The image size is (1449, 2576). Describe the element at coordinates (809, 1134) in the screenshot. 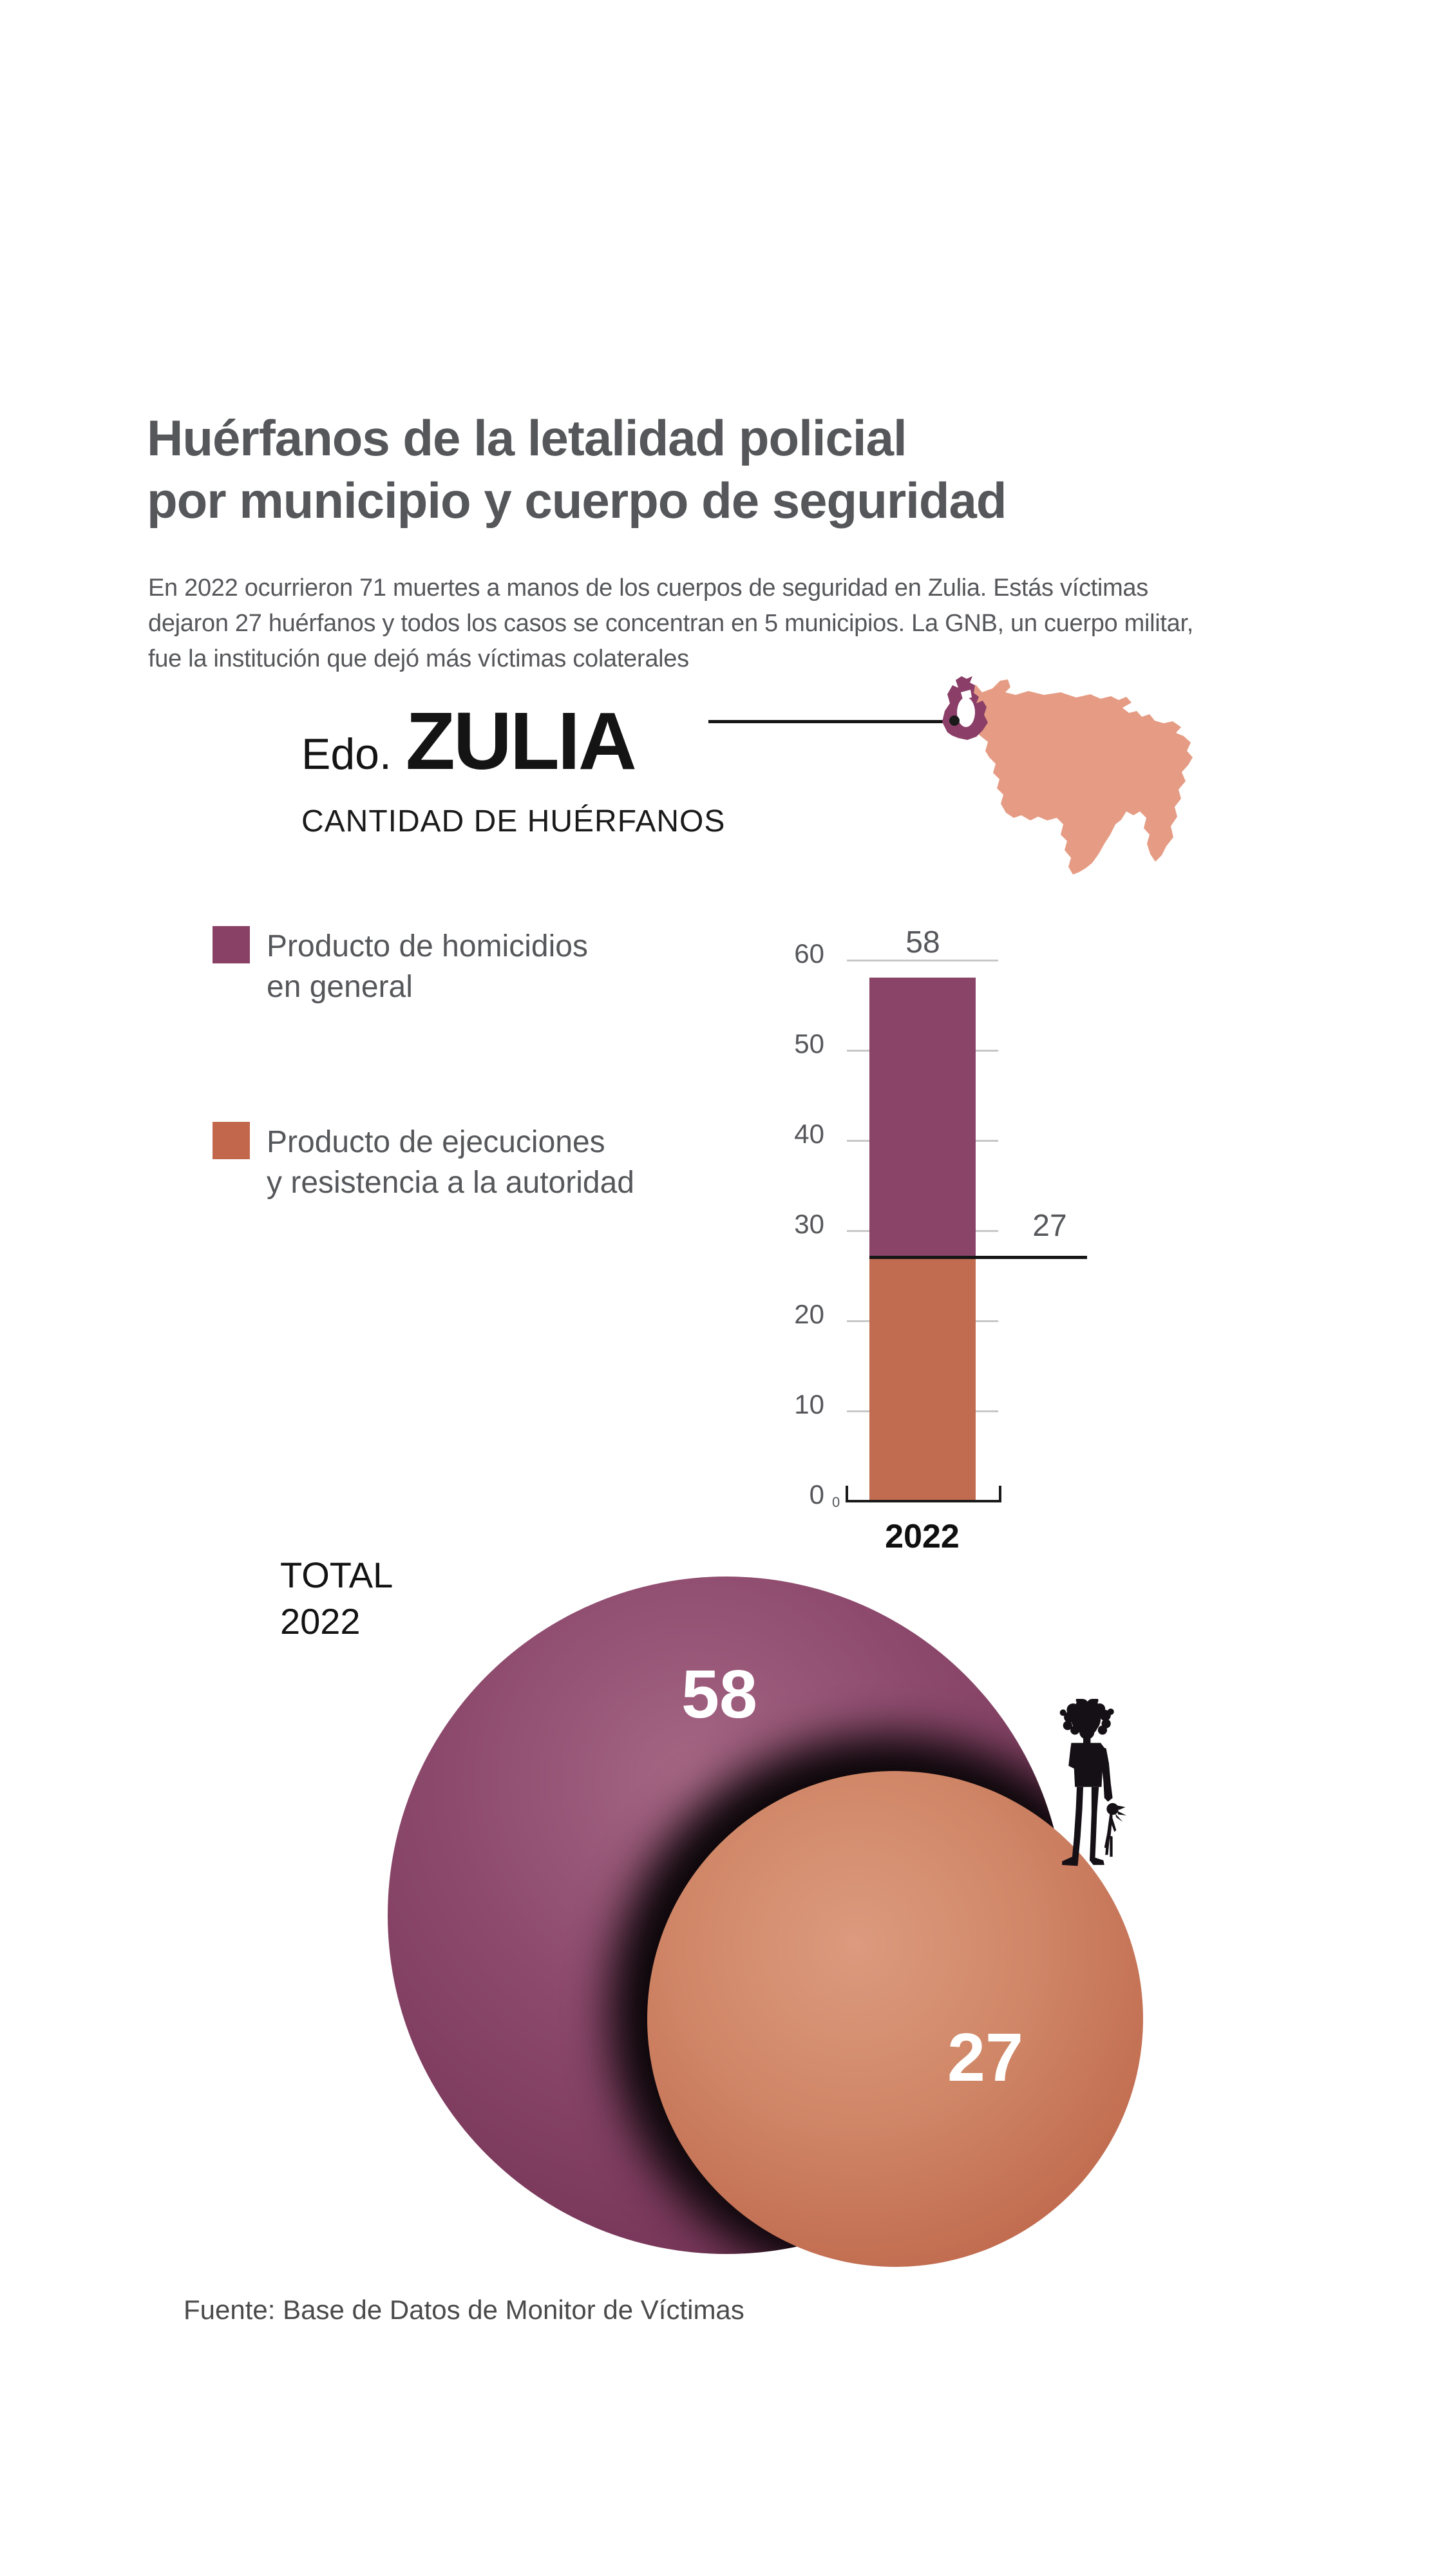

I see `y-tick-label-40: 40` at that location.